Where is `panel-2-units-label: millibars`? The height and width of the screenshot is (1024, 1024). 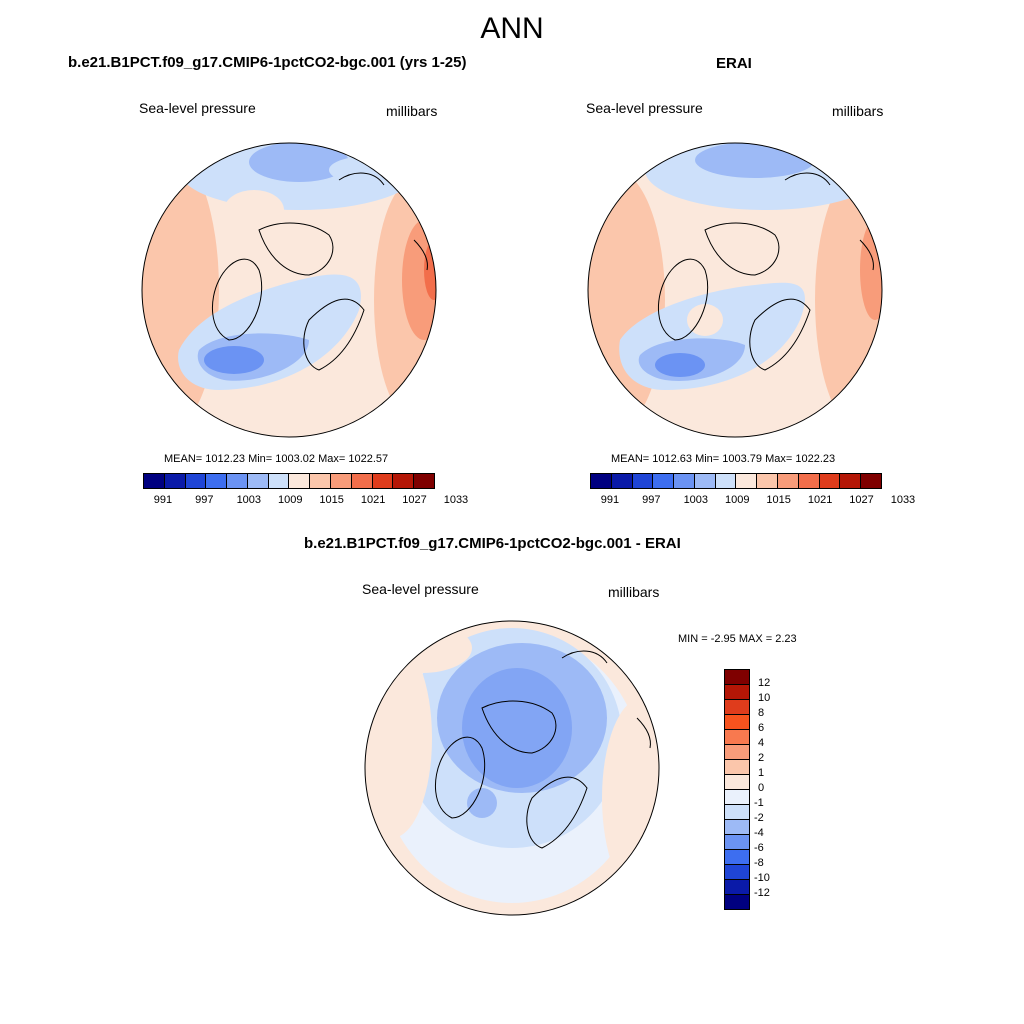 panel-2-units-label: millibars is located at coordinates (858, 111).